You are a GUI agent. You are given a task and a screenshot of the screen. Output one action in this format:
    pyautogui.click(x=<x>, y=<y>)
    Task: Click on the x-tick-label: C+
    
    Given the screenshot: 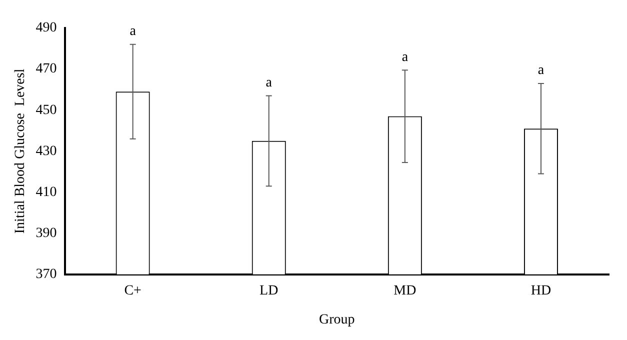 What is the action you would take?
    pyautogui.click(x=133, y=290)
    